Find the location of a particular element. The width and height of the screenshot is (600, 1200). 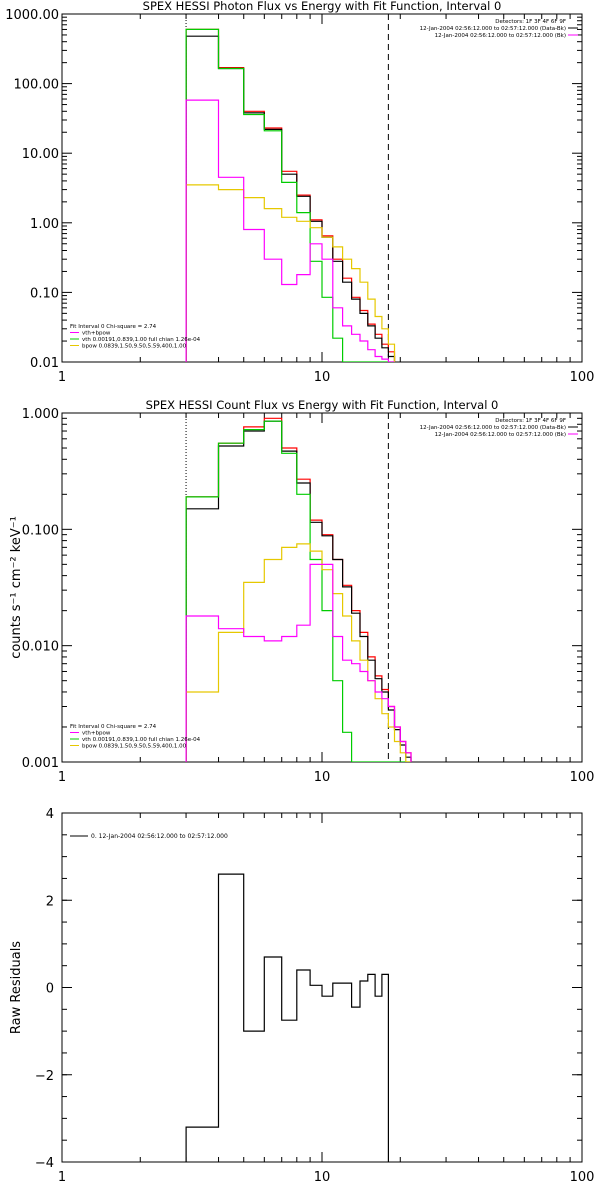

y-tick-label: 0.01 is located at coordinates (44, 363).